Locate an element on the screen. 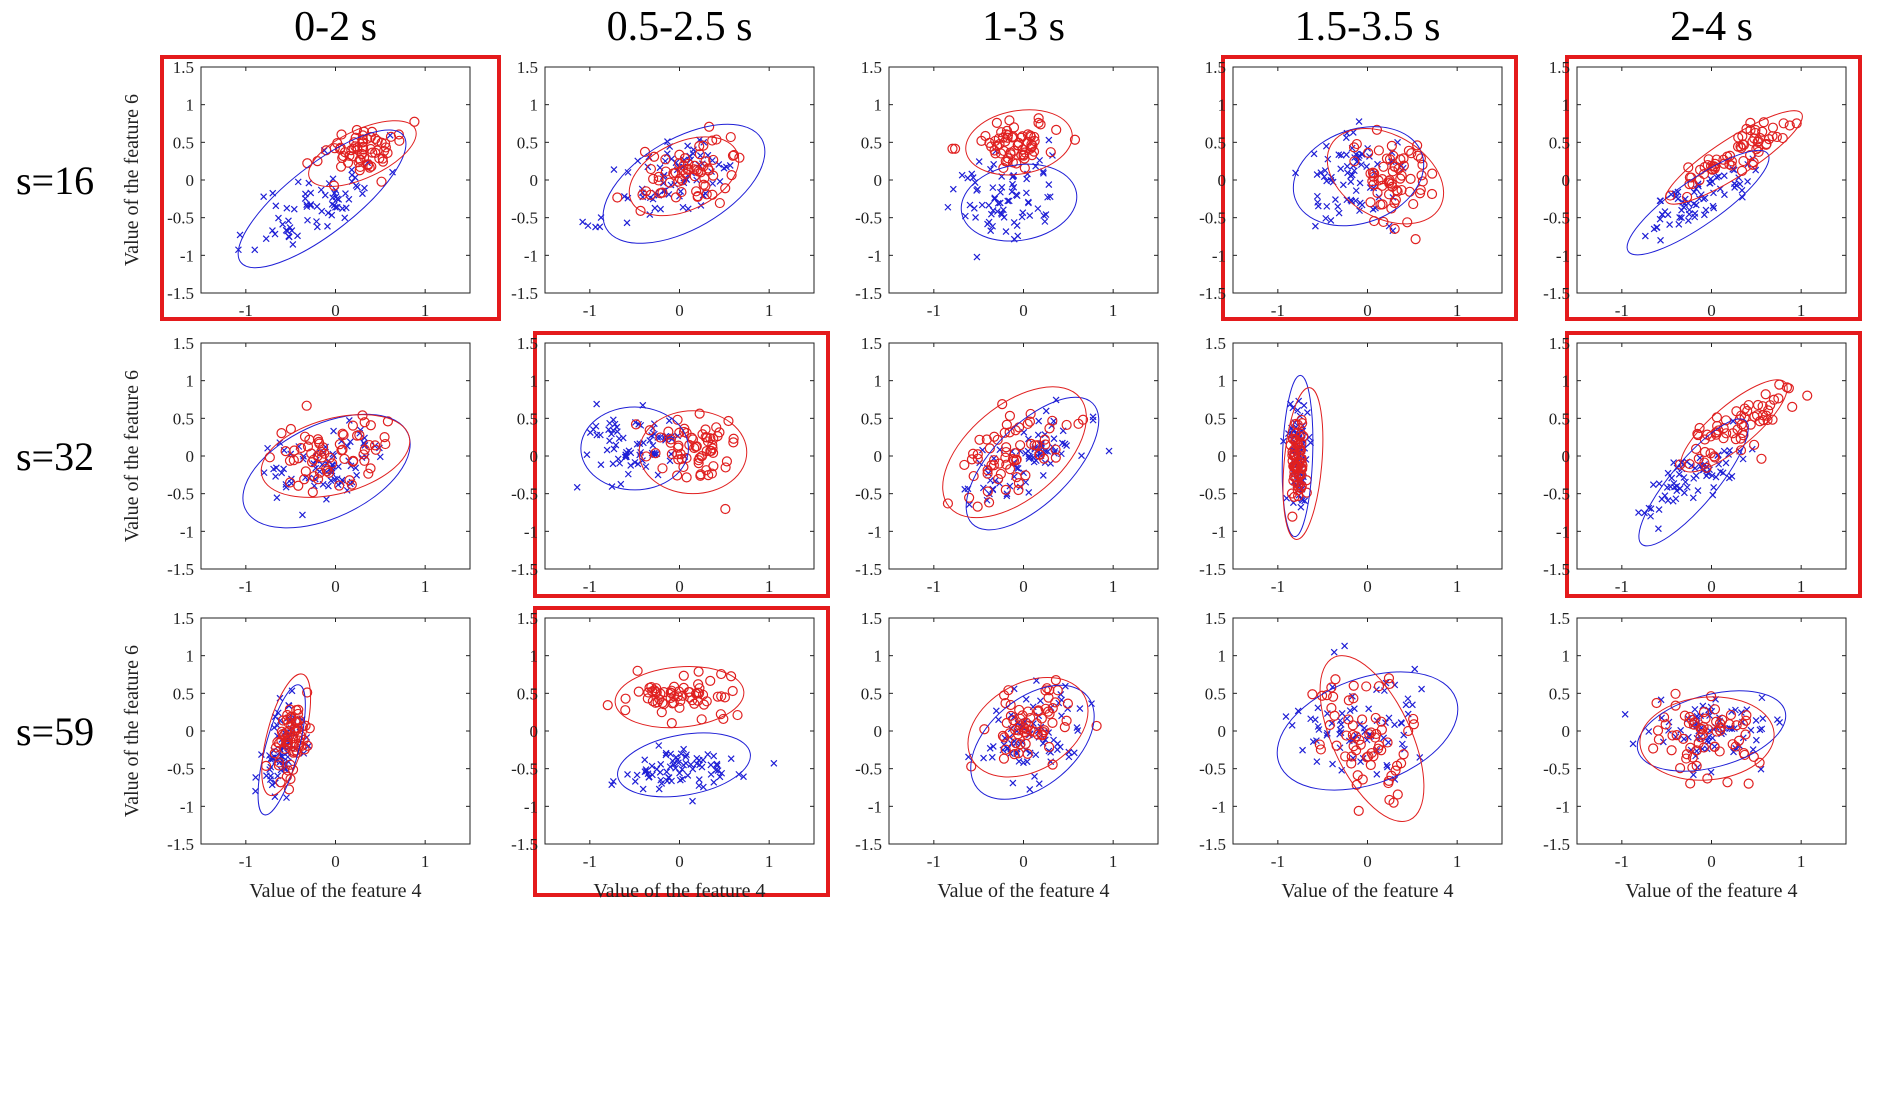 This screenshot has width=1902, height=1093. column-title-4: 1.5-3.5 s is located at coordinates (1368, 27).